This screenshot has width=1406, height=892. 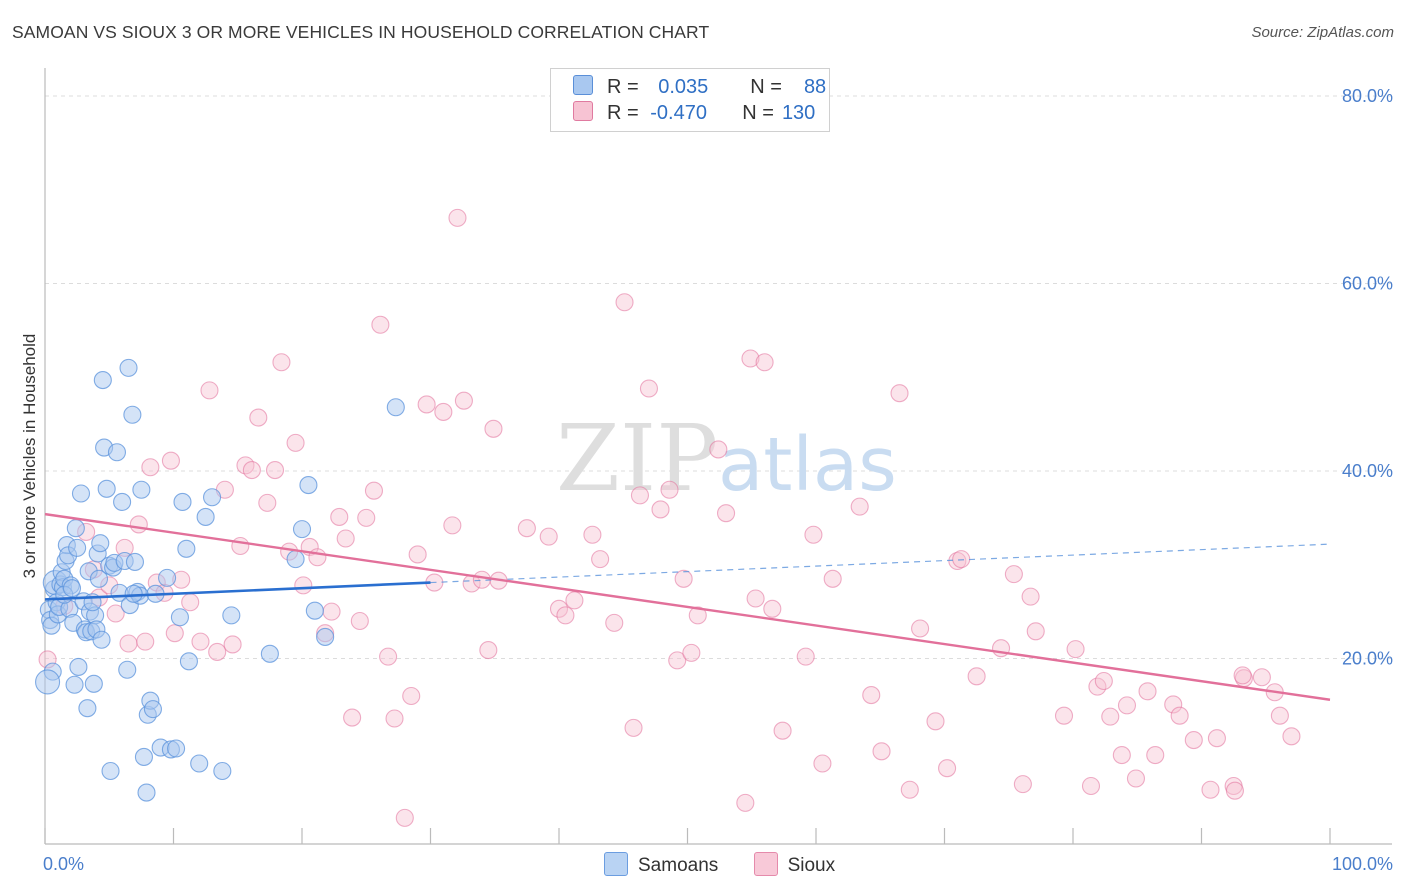 What do you see at coordinates (616, 864) in the screenshot?
I see `legend-swatch` at bounding box center [616, 864].